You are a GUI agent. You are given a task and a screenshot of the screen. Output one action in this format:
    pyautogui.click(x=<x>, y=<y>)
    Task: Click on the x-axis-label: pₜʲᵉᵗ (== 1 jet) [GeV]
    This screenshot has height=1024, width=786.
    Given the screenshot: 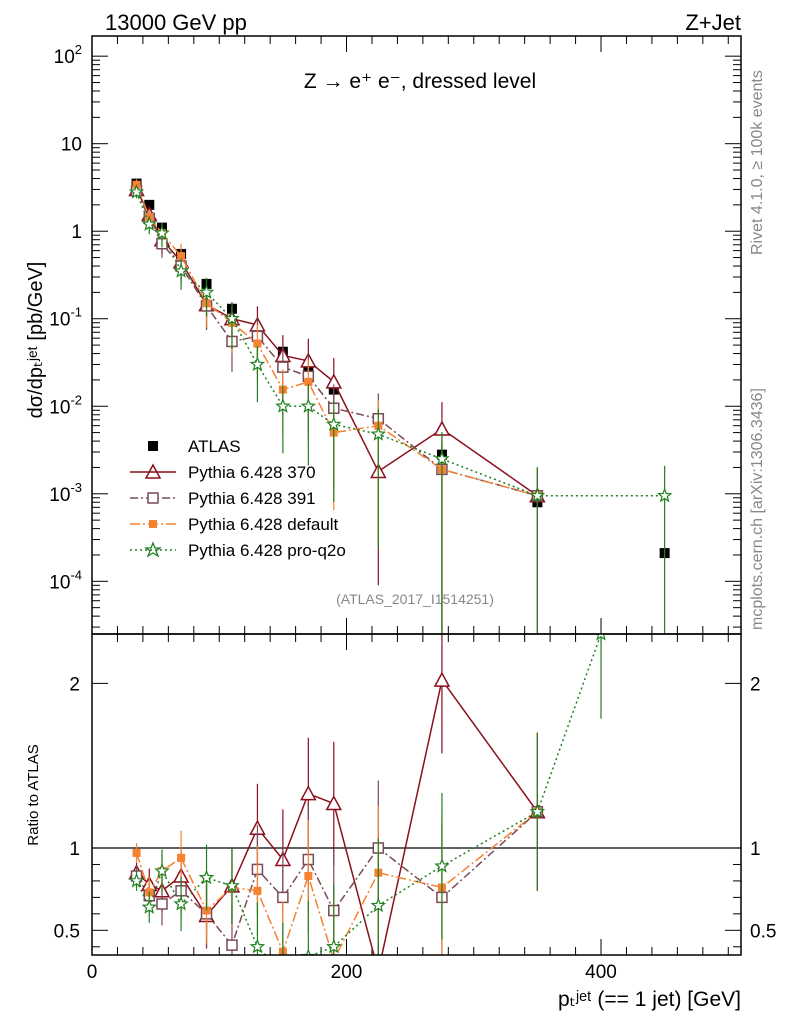 What is the action you would take?
    pyautogui.click(x=649, y=999)
    